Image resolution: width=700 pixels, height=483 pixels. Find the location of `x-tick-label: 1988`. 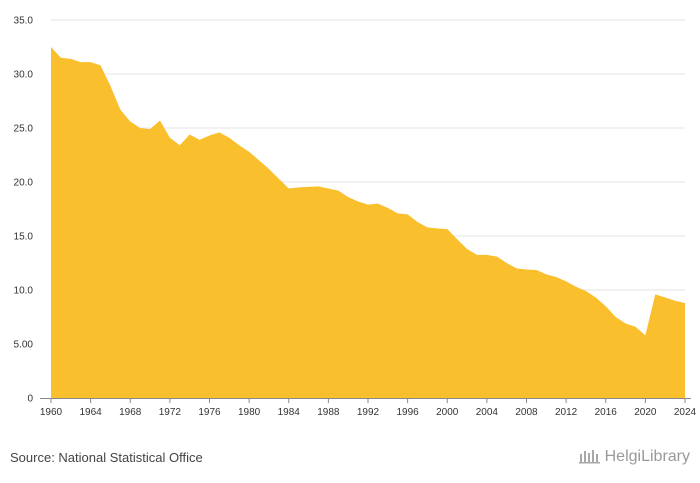

x-tick-label: 1988 is located at coordinates (328, 412).